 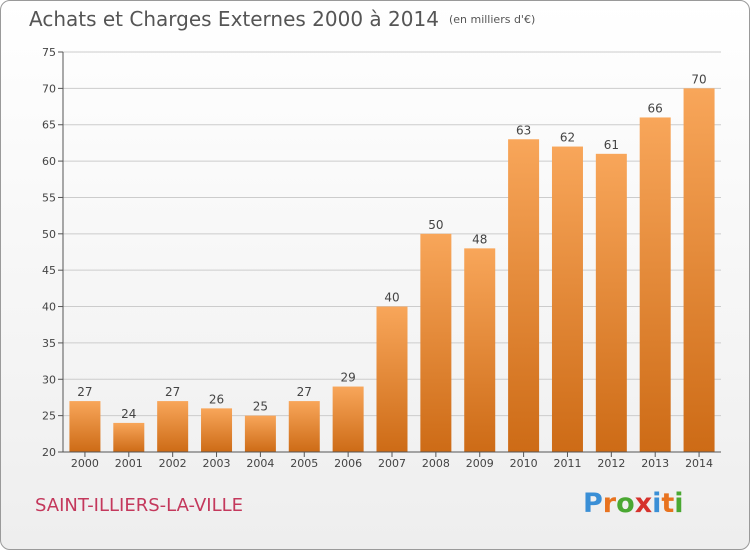 I want to click on bar-value-label: 66, so click(x=655, y=108).